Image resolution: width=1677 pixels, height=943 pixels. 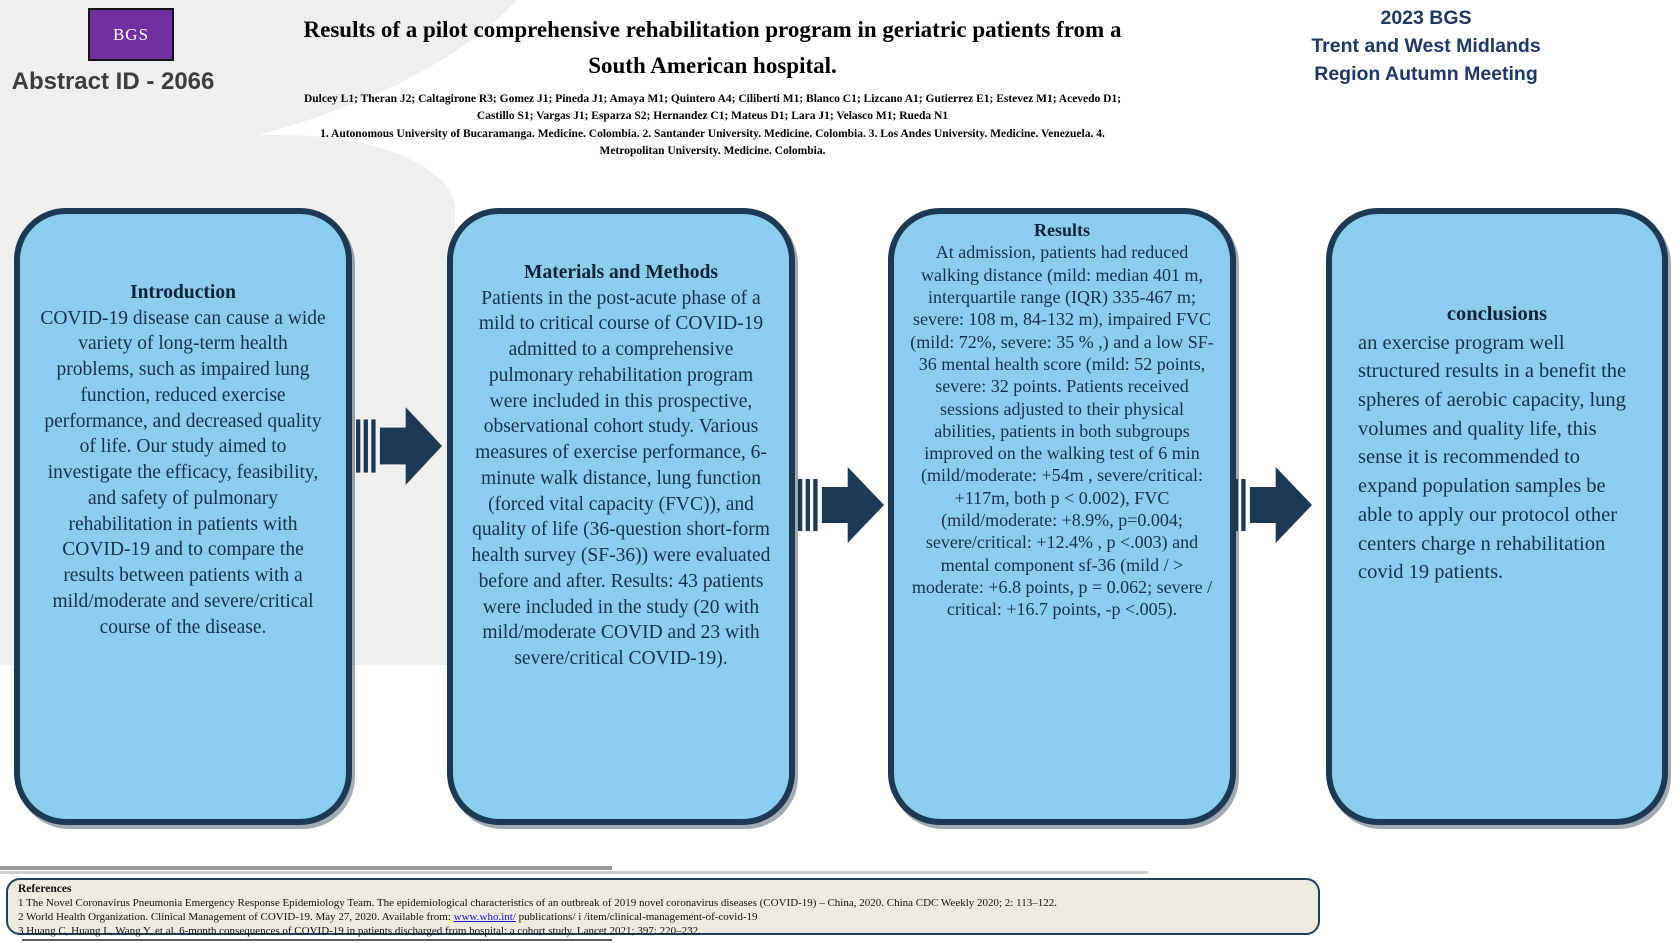 I want to click on separator-line-dark, so click(x=306, y=868).